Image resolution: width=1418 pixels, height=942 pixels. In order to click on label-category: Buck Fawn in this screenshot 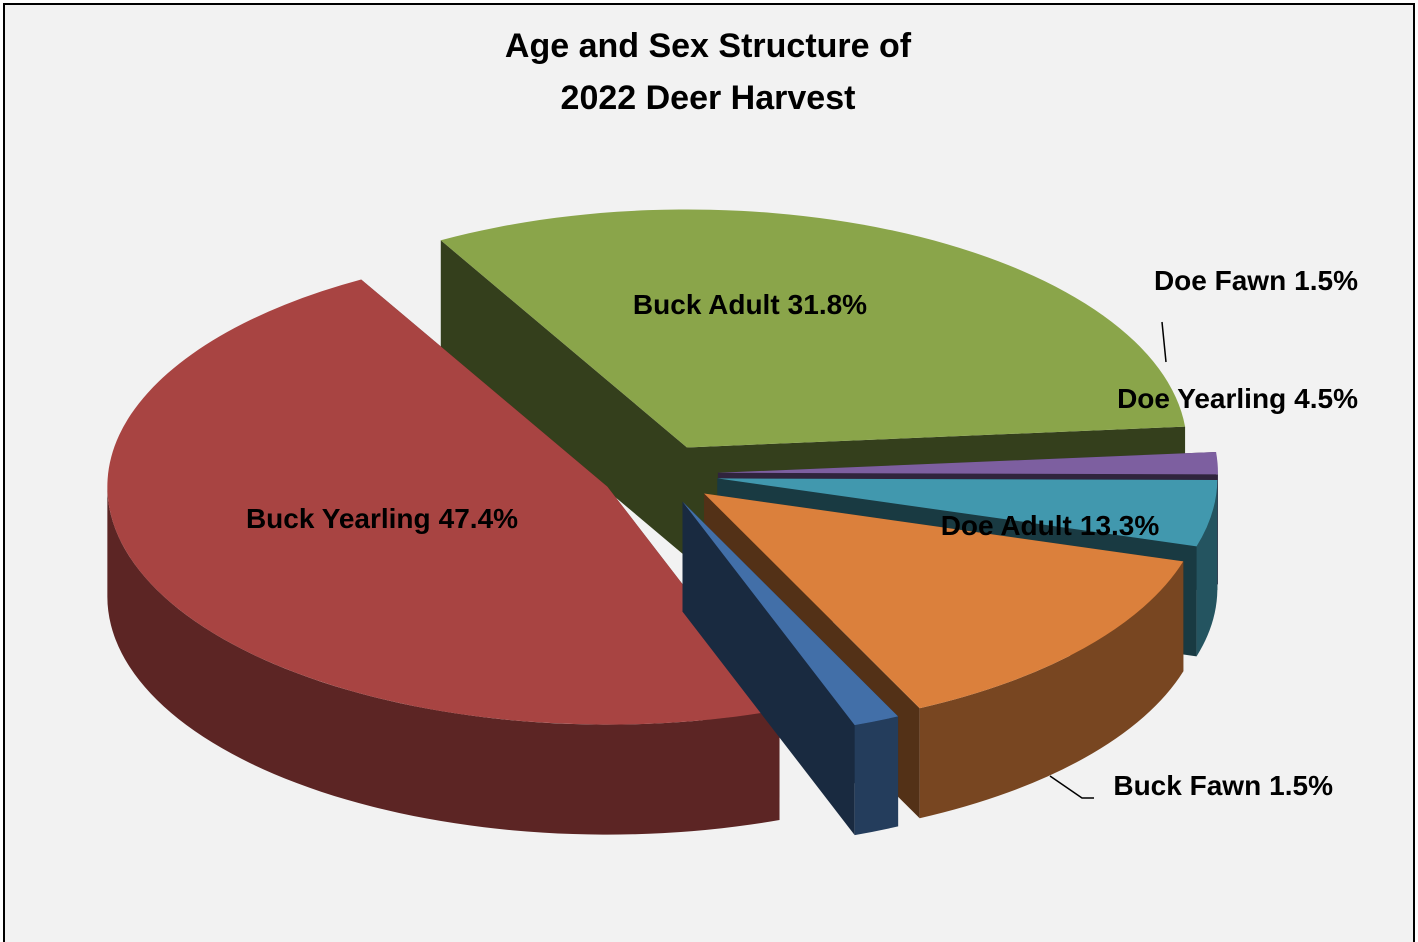, I will do `click(1187, 785)`.